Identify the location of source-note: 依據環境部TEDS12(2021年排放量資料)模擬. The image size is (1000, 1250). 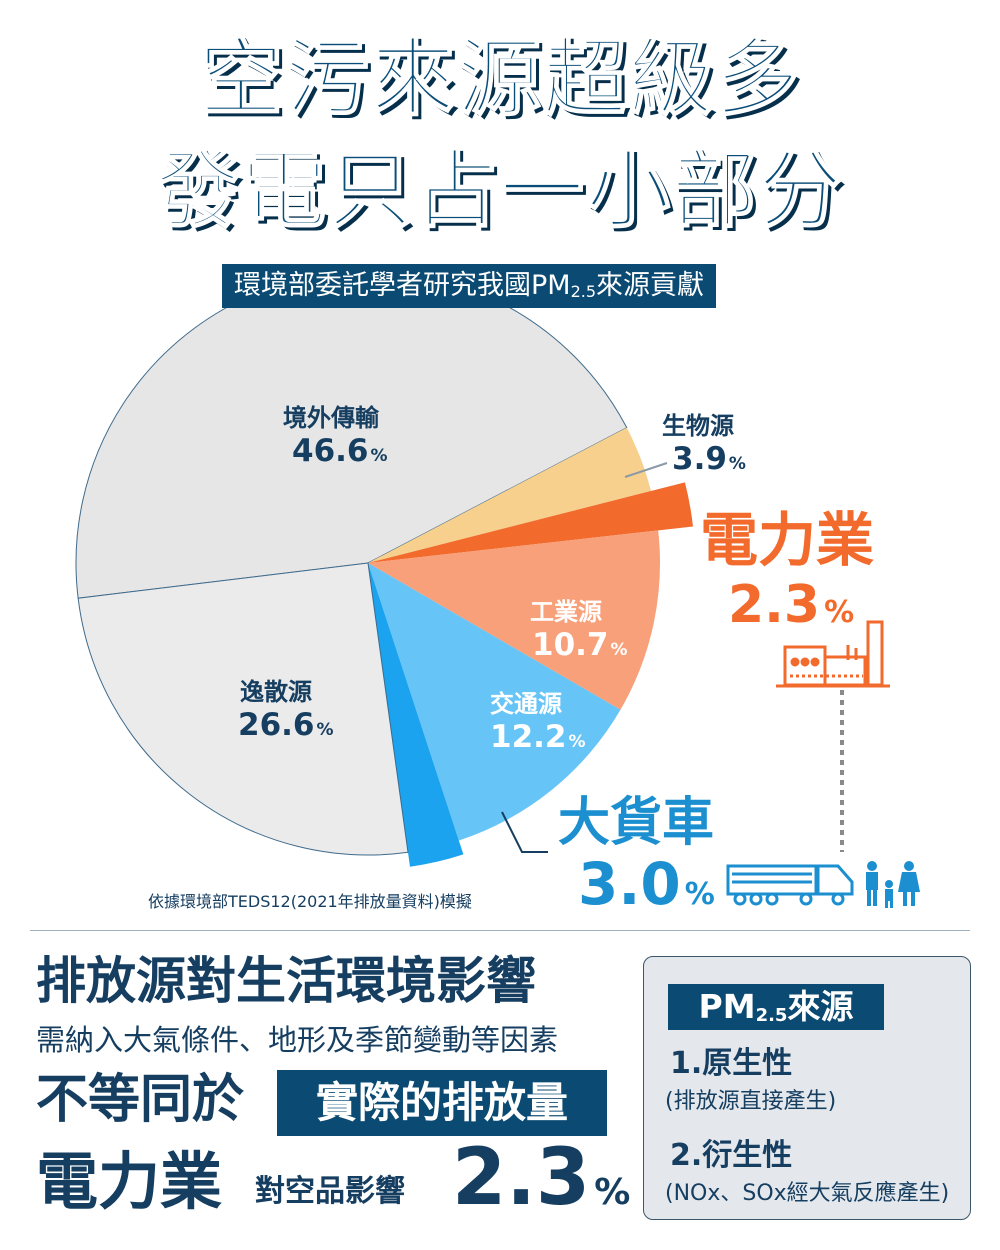
(310, 901).